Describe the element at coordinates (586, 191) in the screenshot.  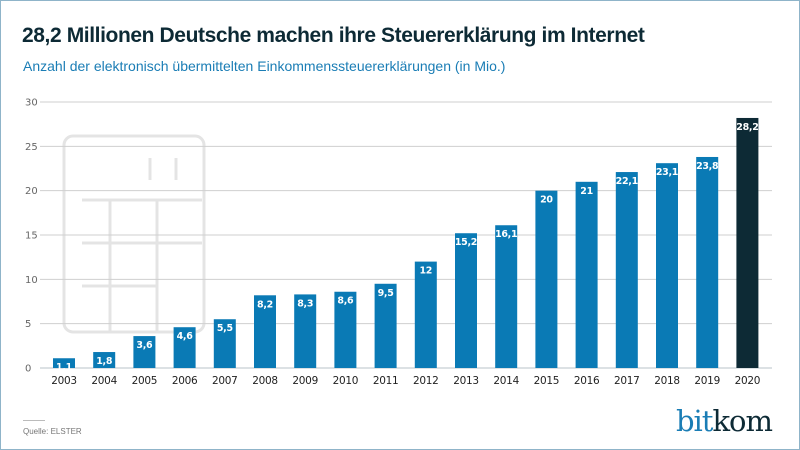
I see `data-label: 21` at that location.